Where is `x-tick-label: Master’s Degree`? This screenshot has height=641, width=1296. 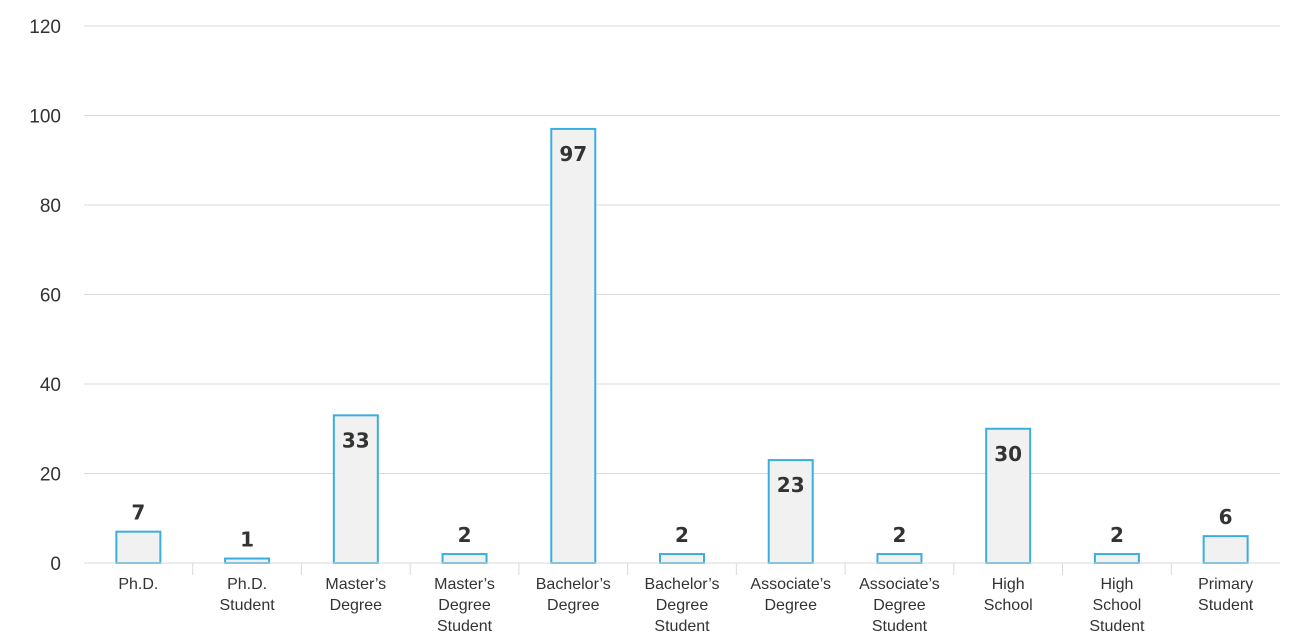 x-tick-label: Master’s Degree is located at coordinates (355, 595).